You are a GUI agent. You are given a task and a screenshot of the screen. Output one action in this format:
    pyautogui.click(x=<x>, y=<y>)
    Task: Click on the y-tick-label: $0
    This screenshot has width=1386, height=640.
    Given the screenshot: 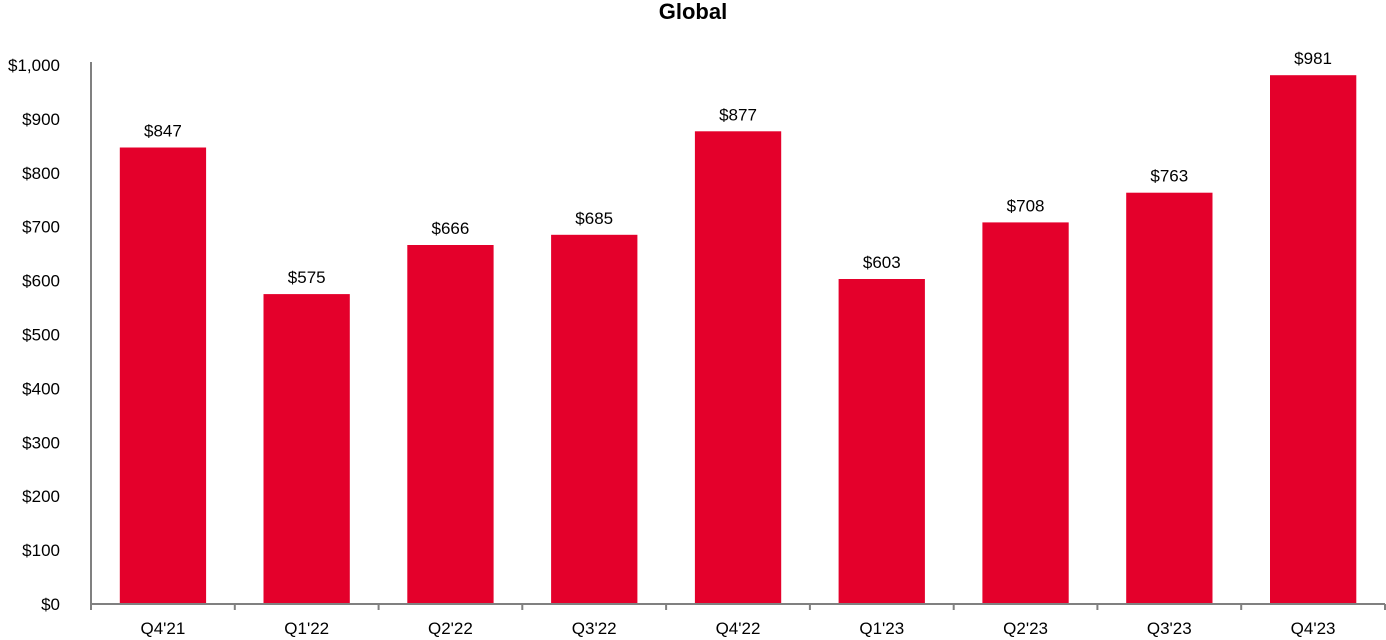 What is the action you would take?
    pyautogui.click(x=50, y=604)
    